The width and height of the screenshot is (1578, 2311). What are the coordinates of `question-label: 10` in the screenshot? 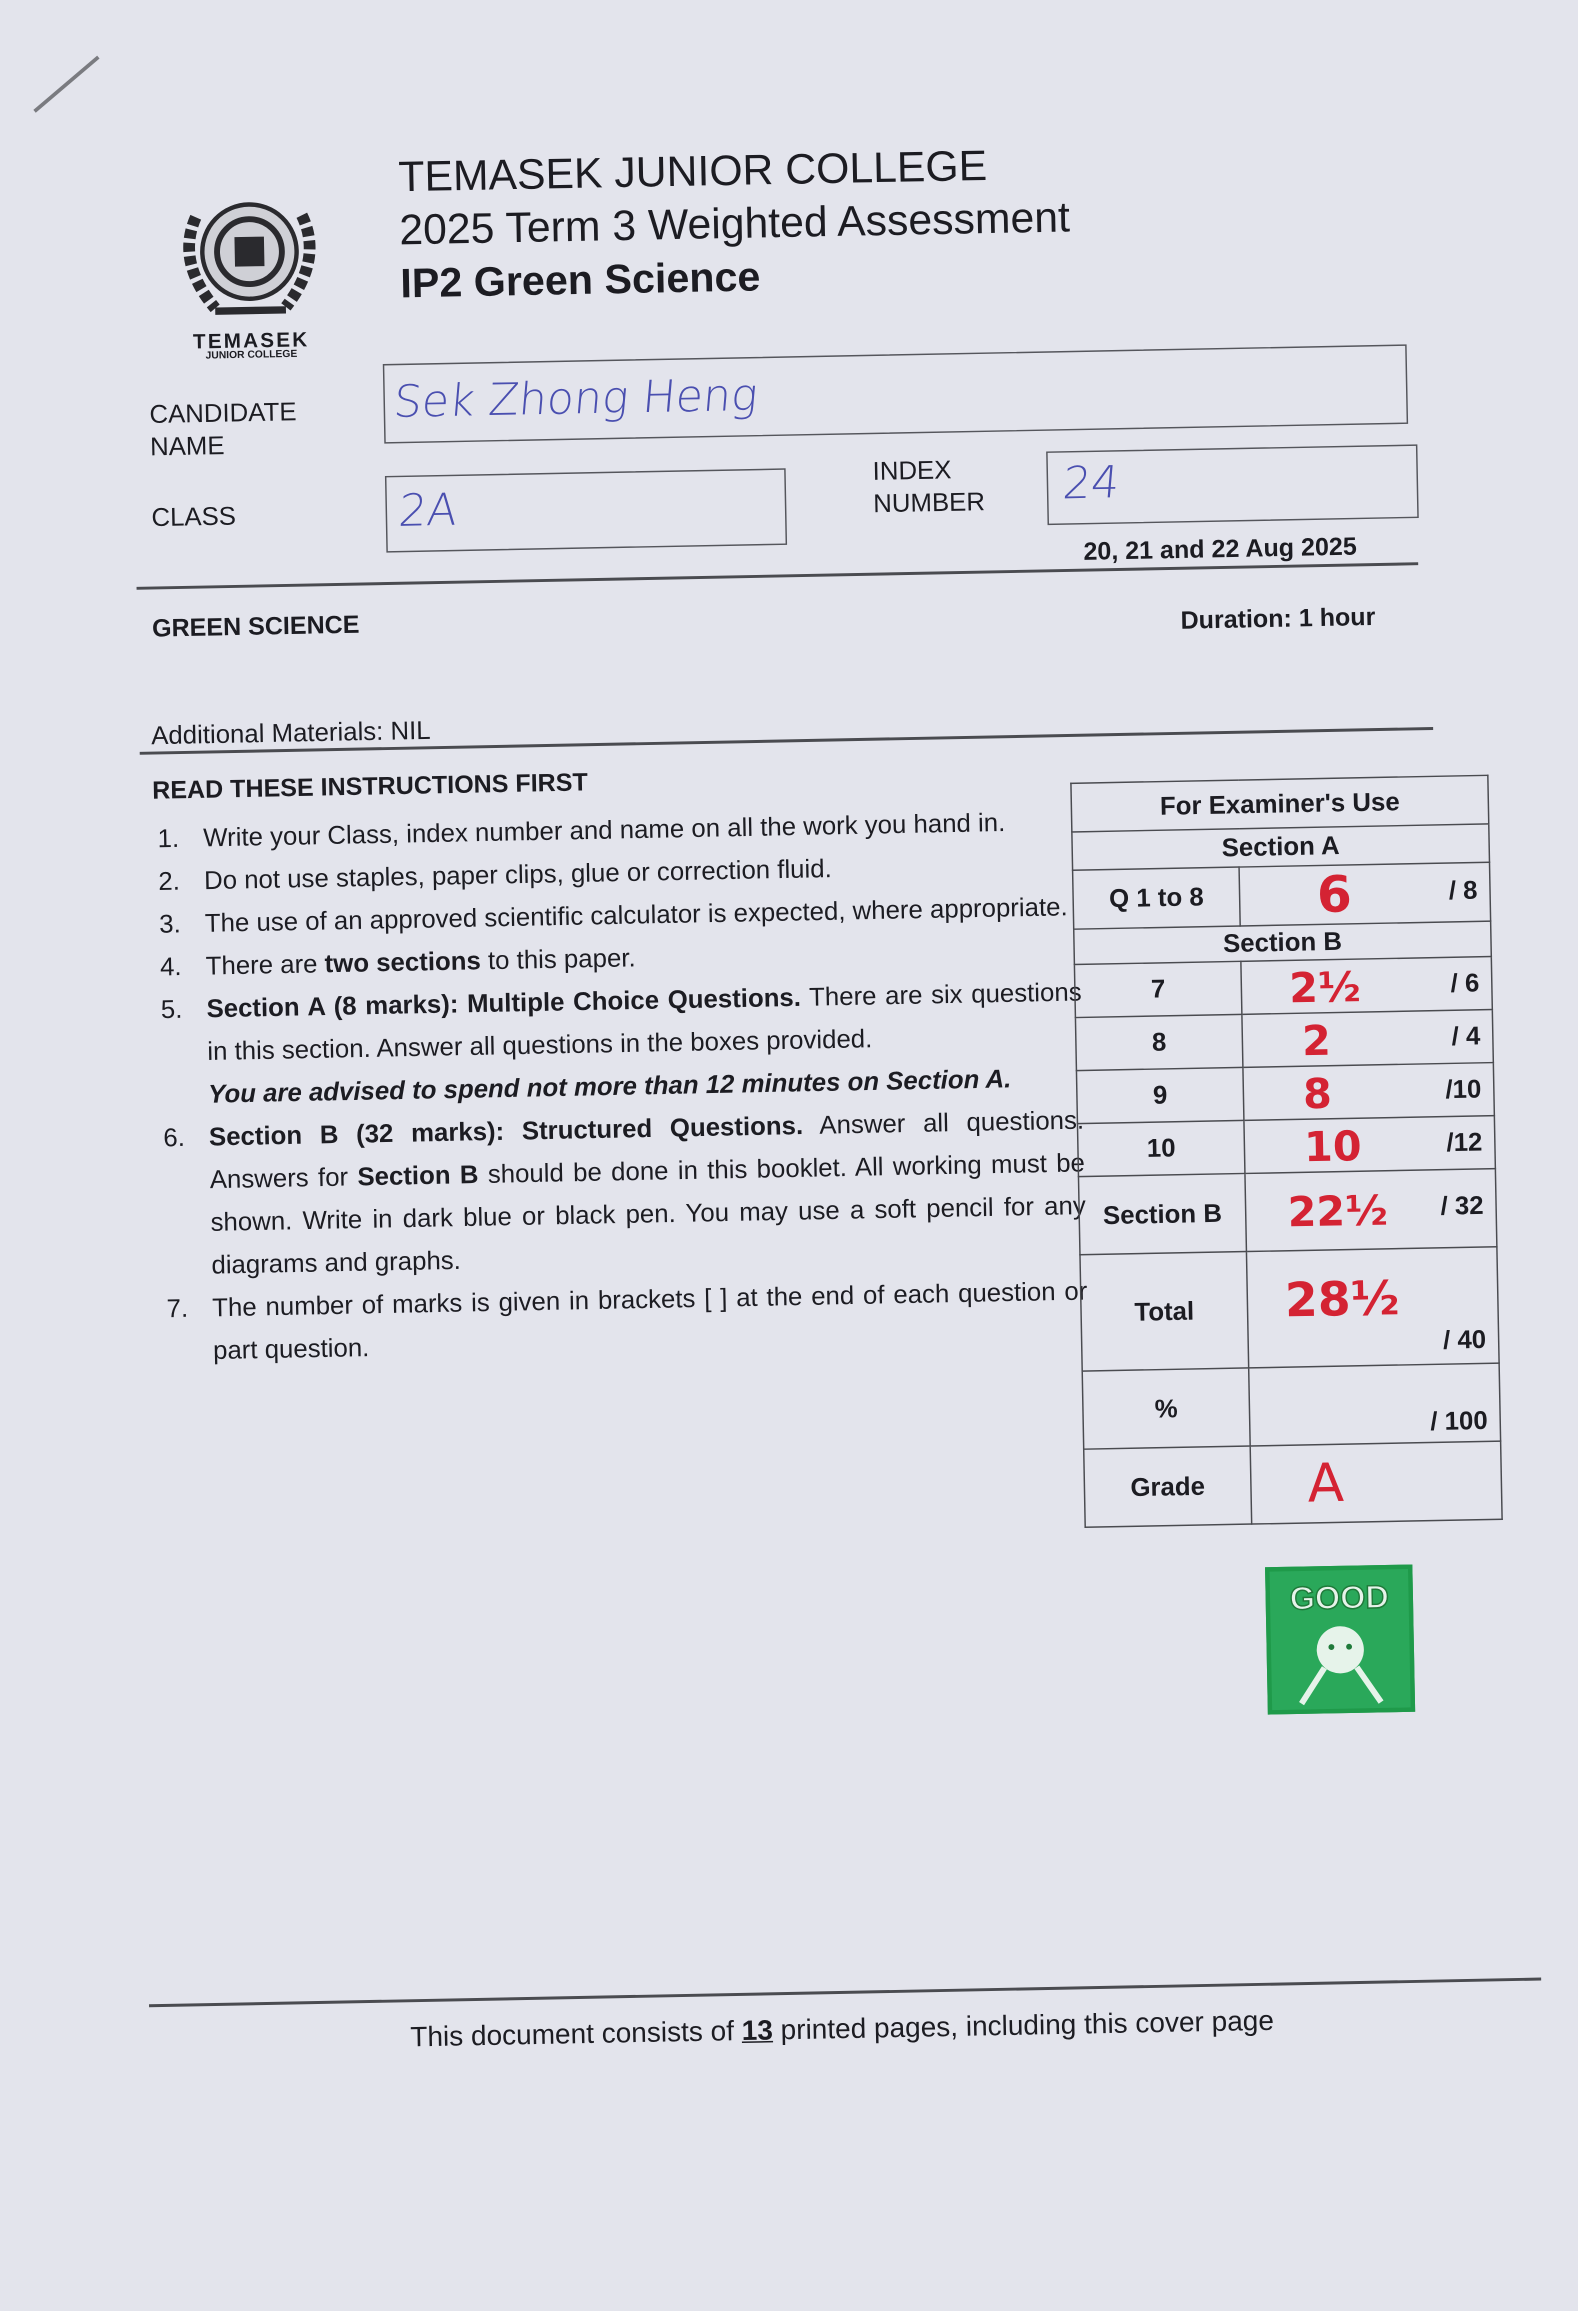 It's located at (1161, 1148).